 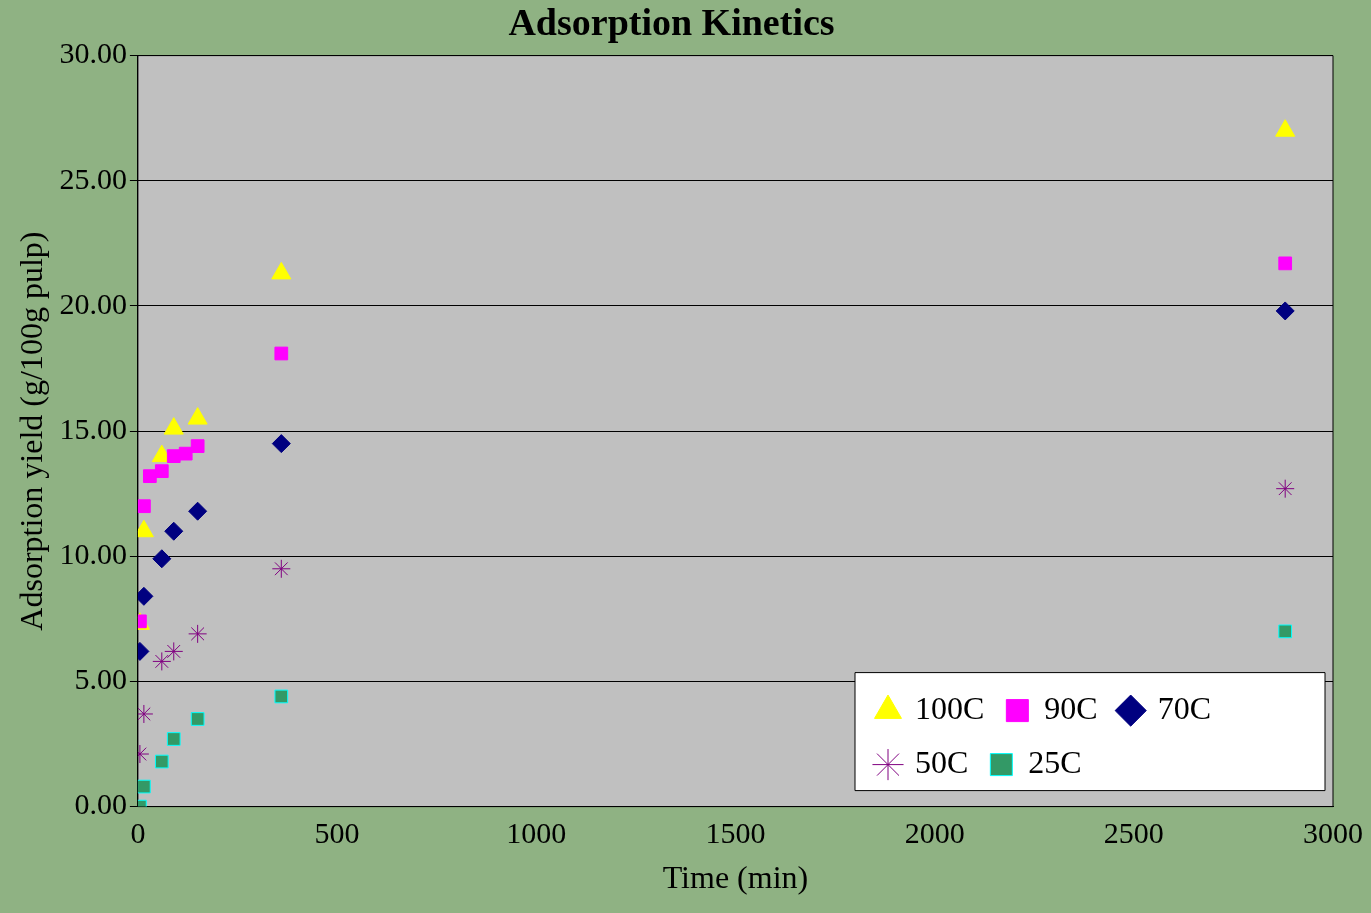 I want to click on x-tick-label: 2500, so click(x=1133, y=833).